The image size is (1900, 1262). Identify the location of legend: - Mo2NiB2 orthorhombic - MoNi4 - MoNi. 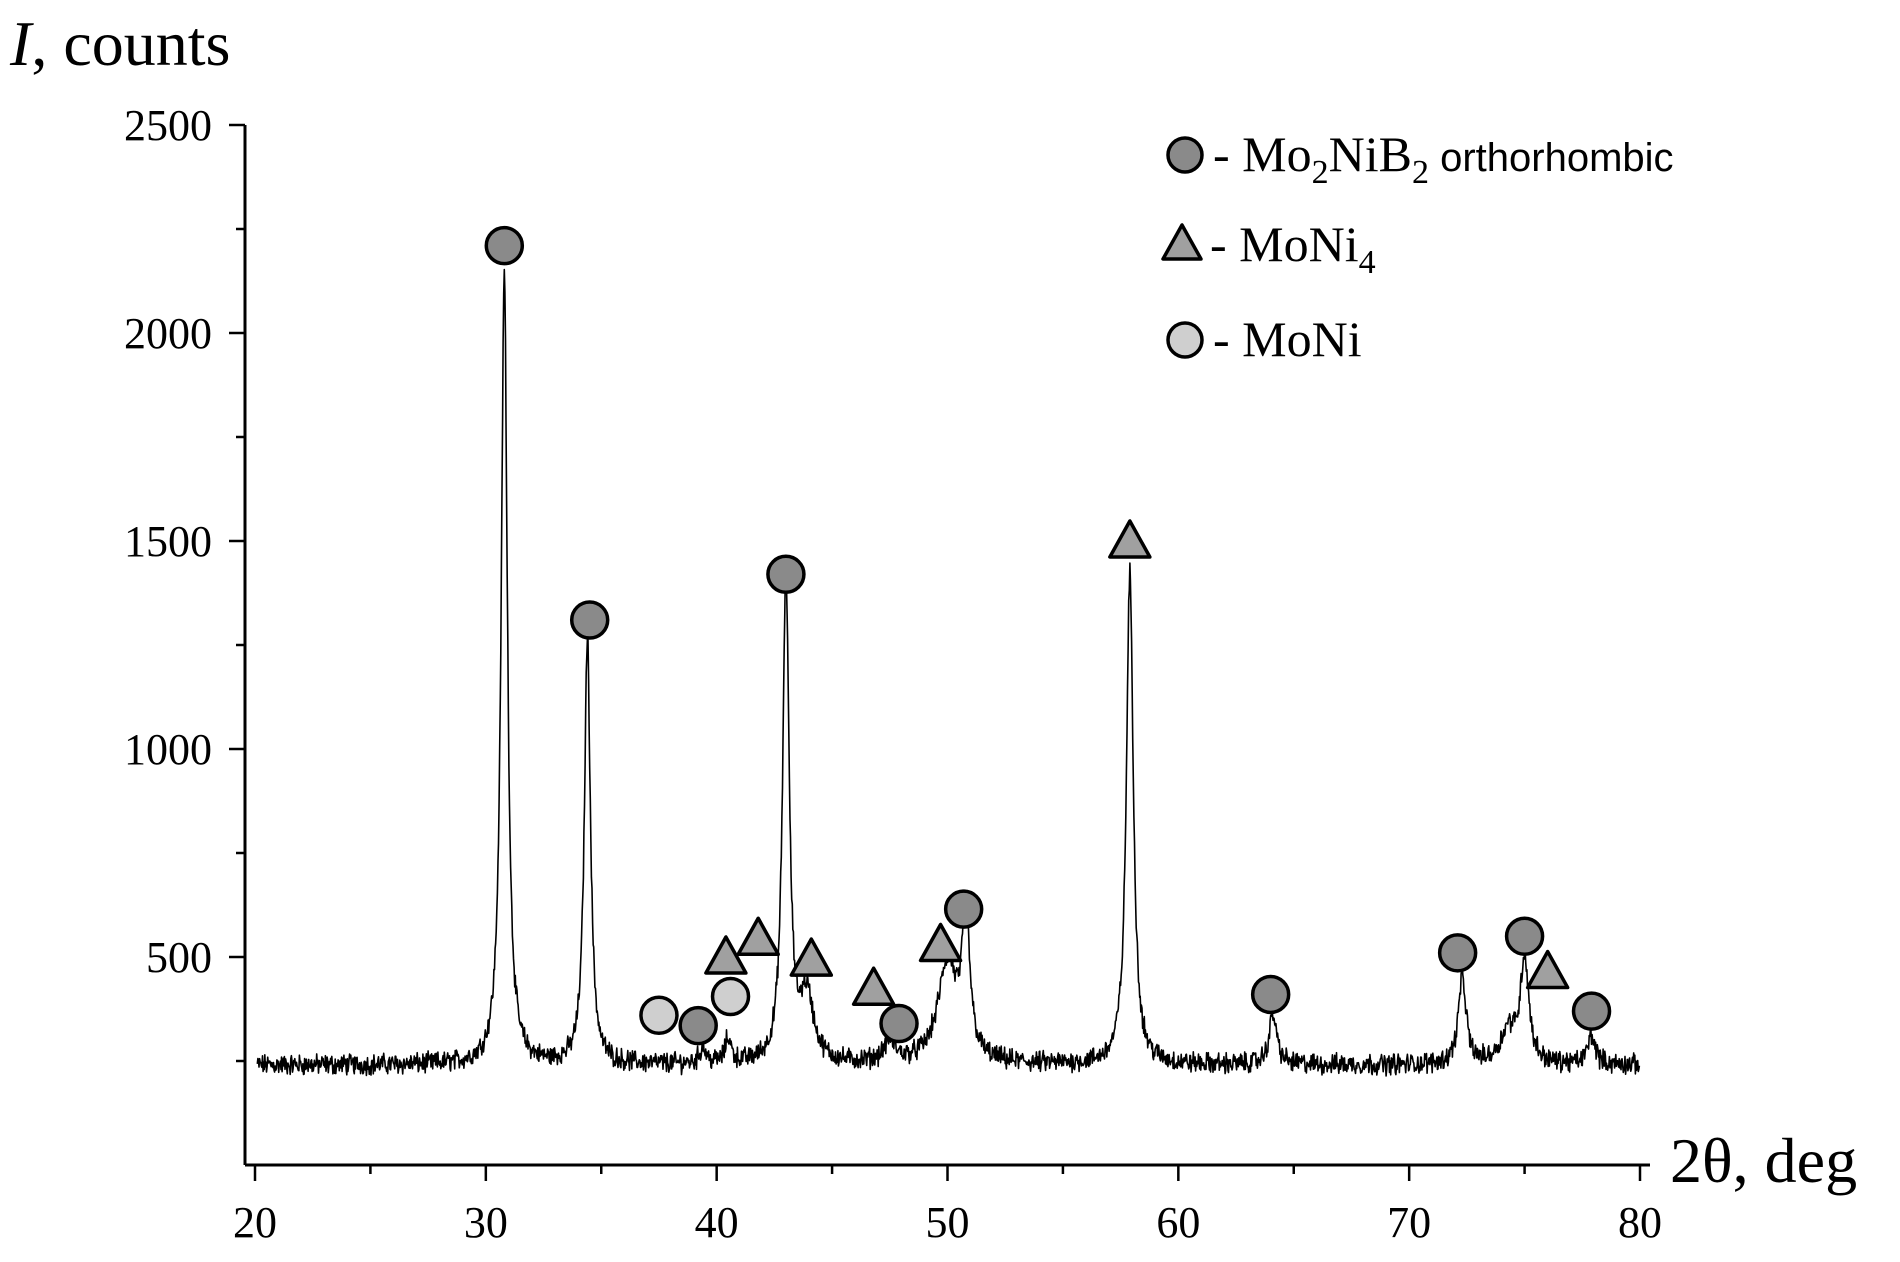
(1417, 246).